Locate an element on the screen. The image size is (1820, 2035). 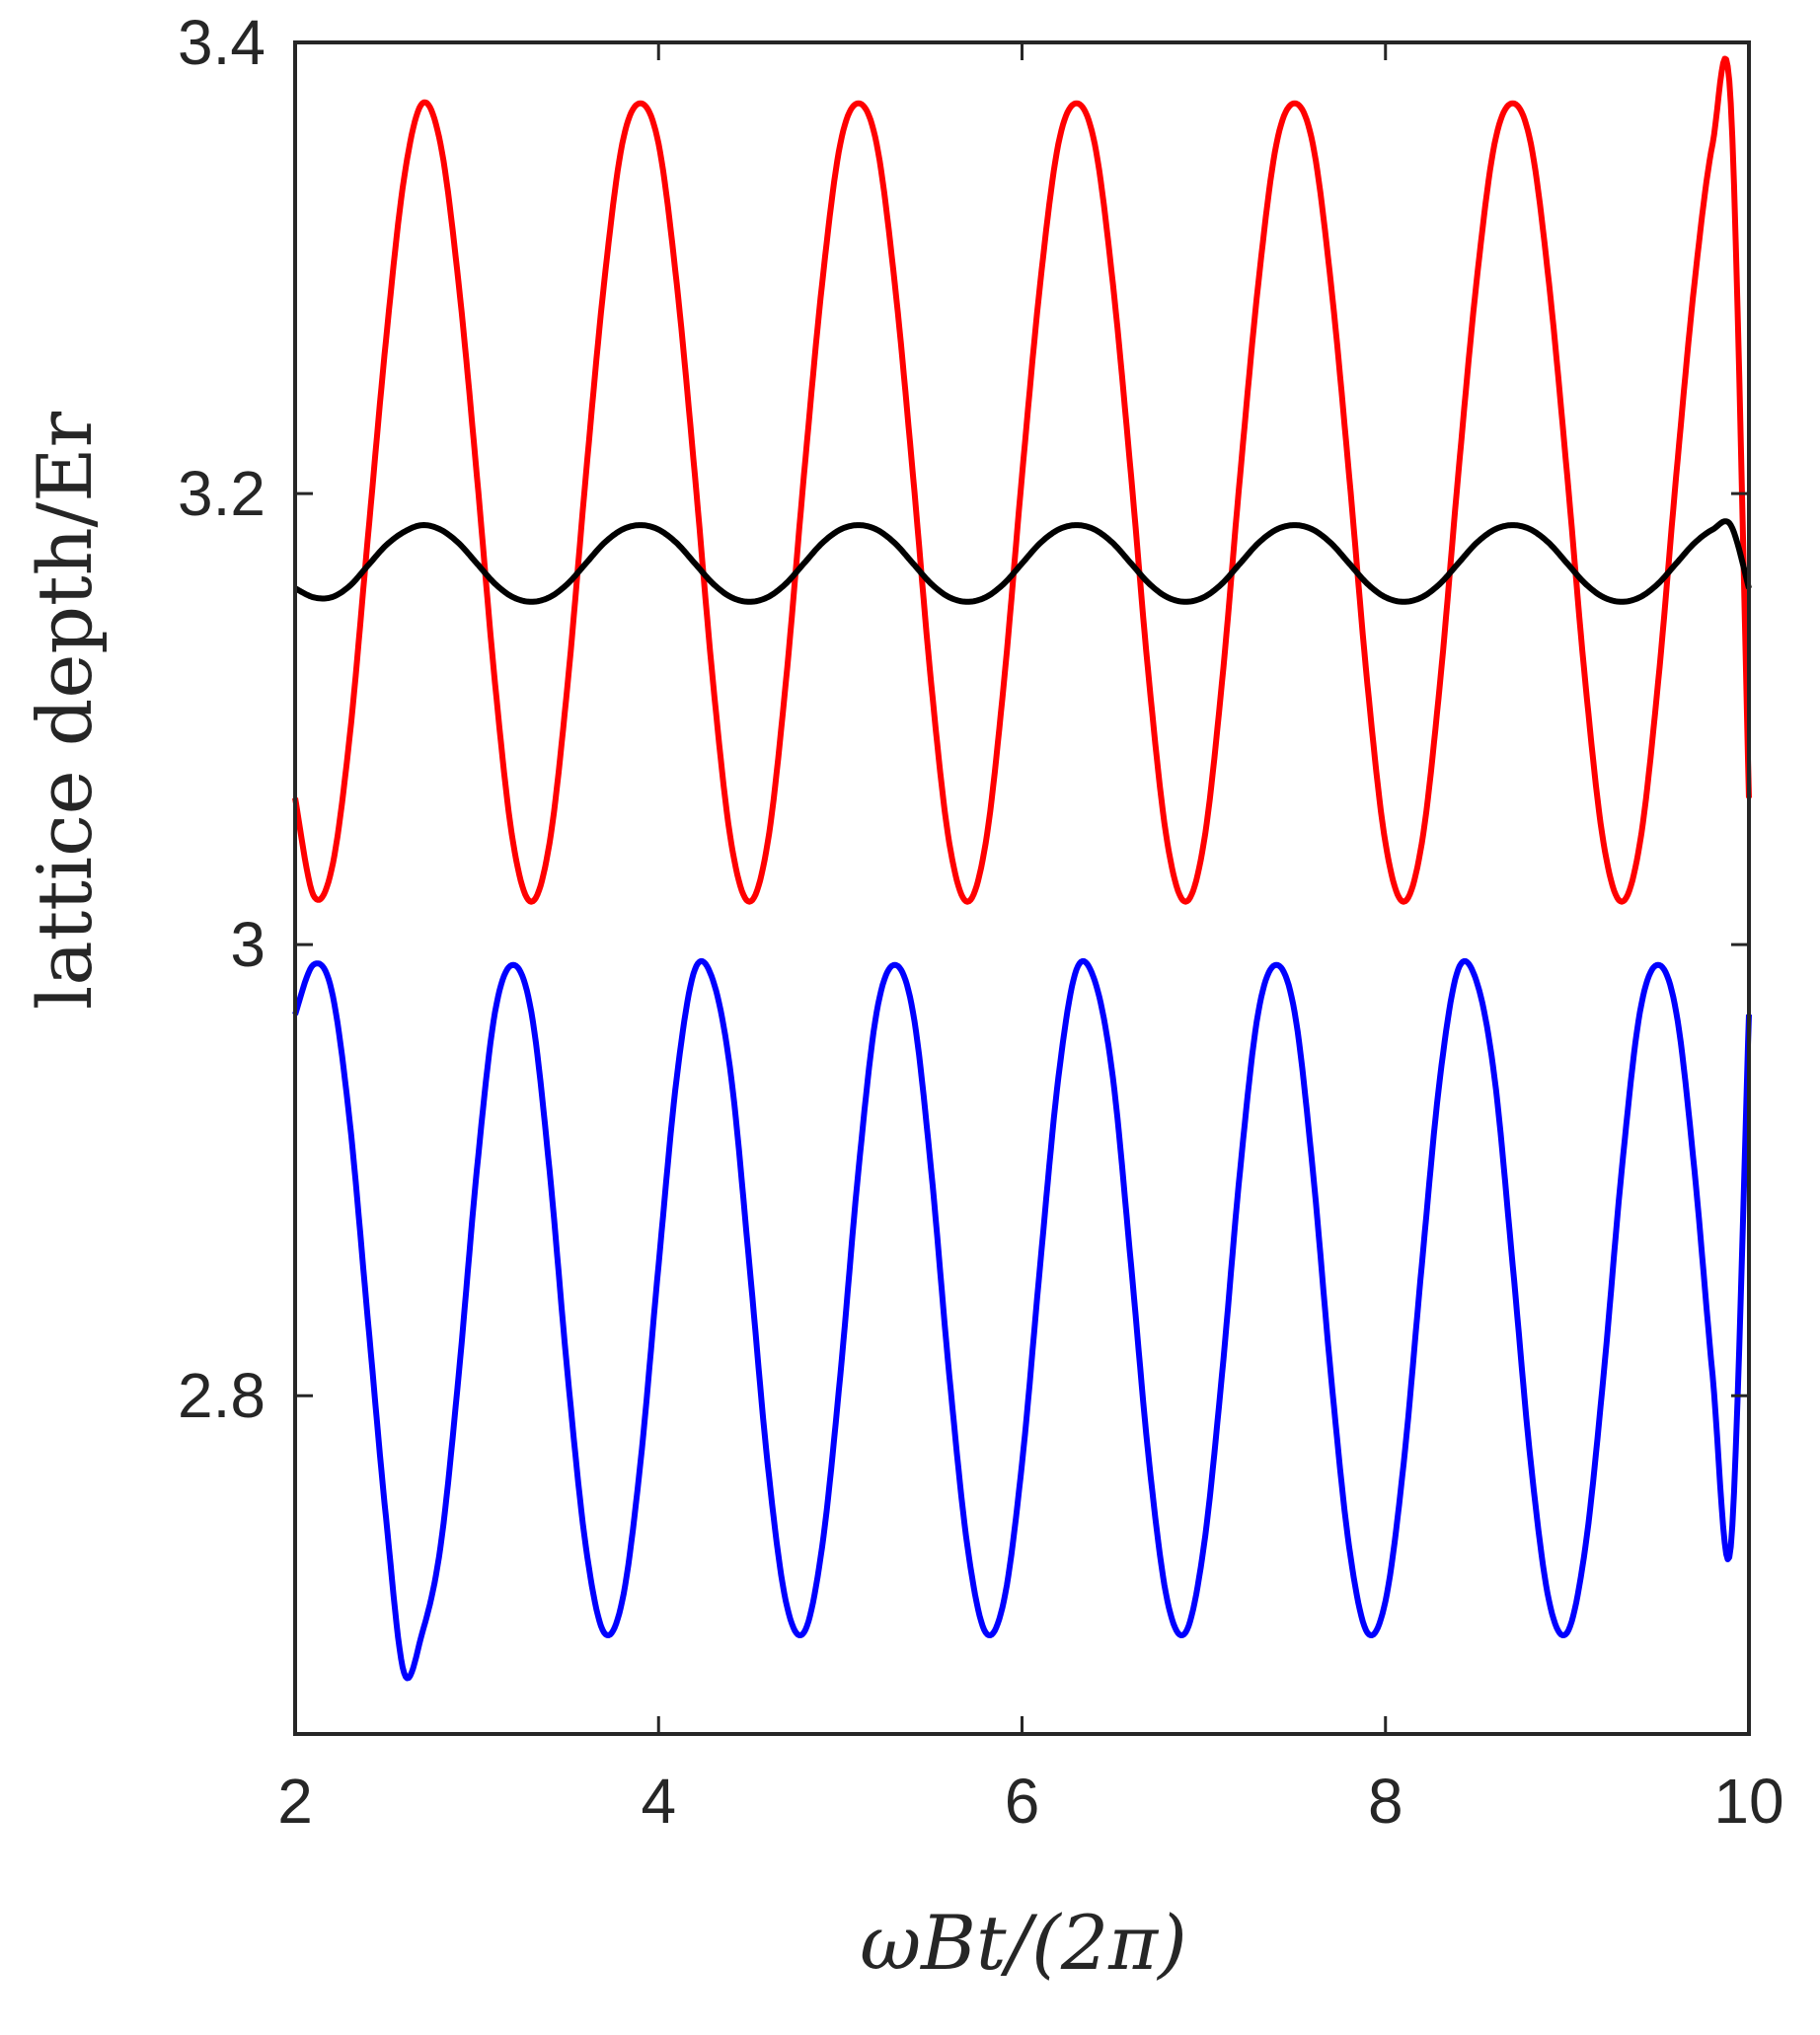
x-tick-label: 8 is located at coordinates (1385, 1801).